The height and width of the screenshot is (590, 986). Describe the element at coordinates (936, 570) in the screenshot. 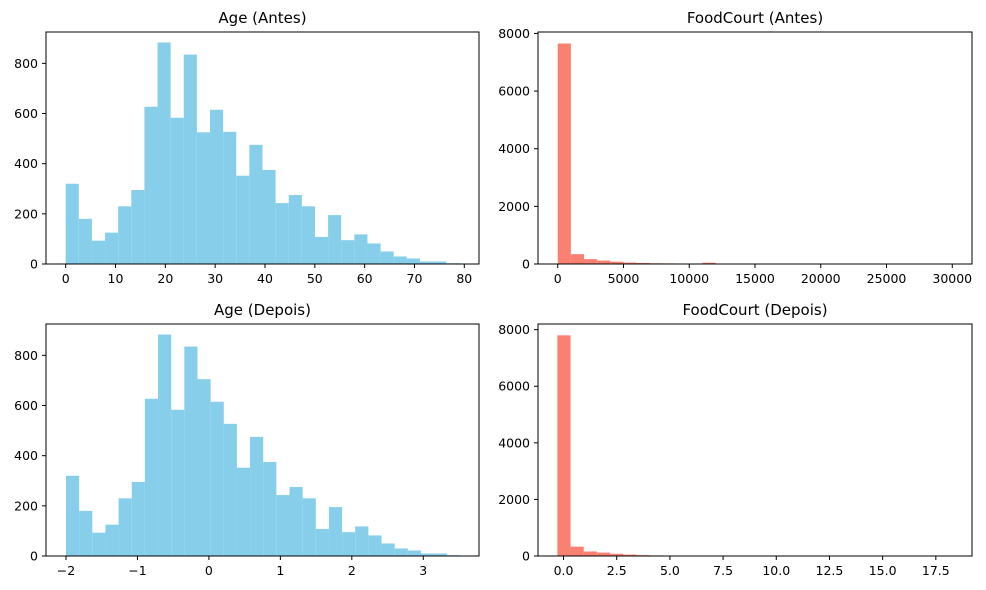

I see `x-tick-label: 17.5` at that location.